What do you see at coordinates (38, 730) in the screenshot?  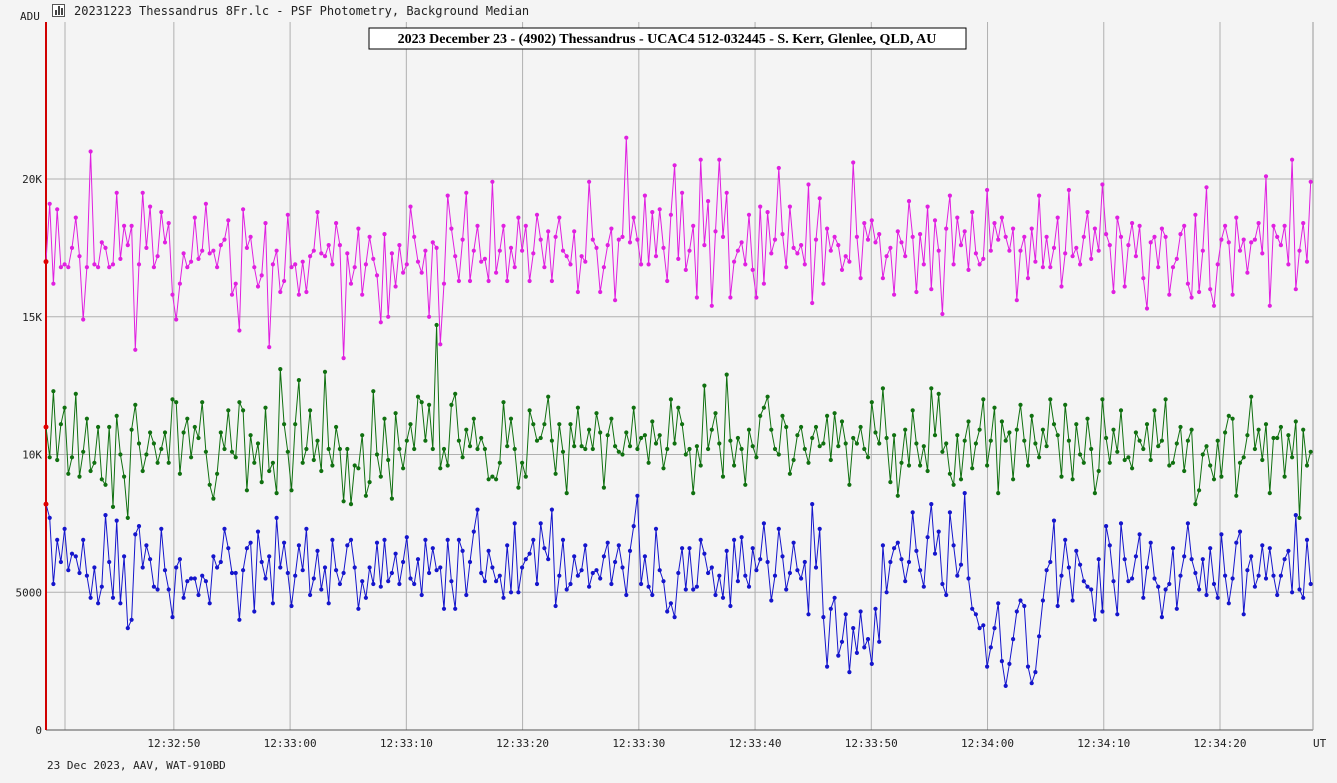 I see `y-tick-label: 0` at bounding box center [38, 730].